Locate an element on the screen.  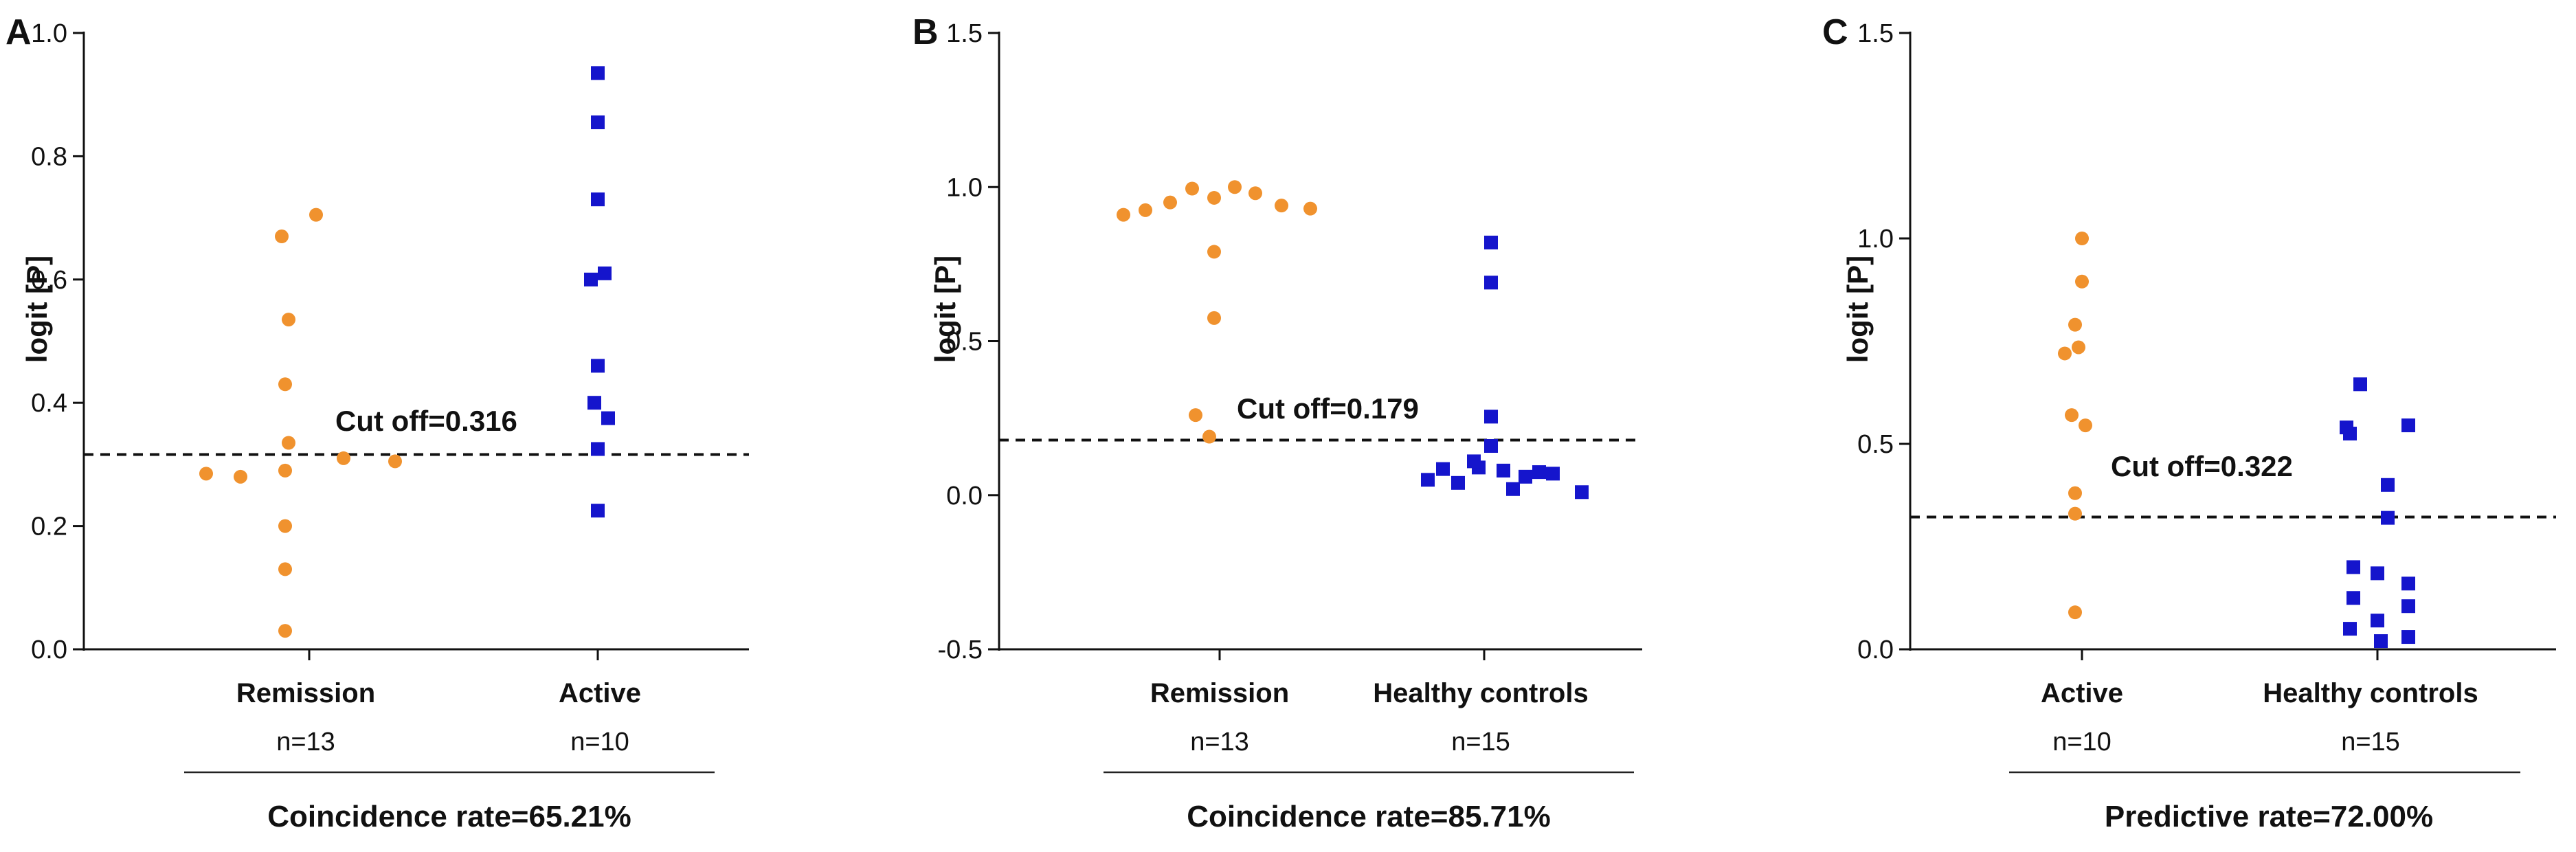
y-tick-label: 0.2 is located at coordinates (49, 527).